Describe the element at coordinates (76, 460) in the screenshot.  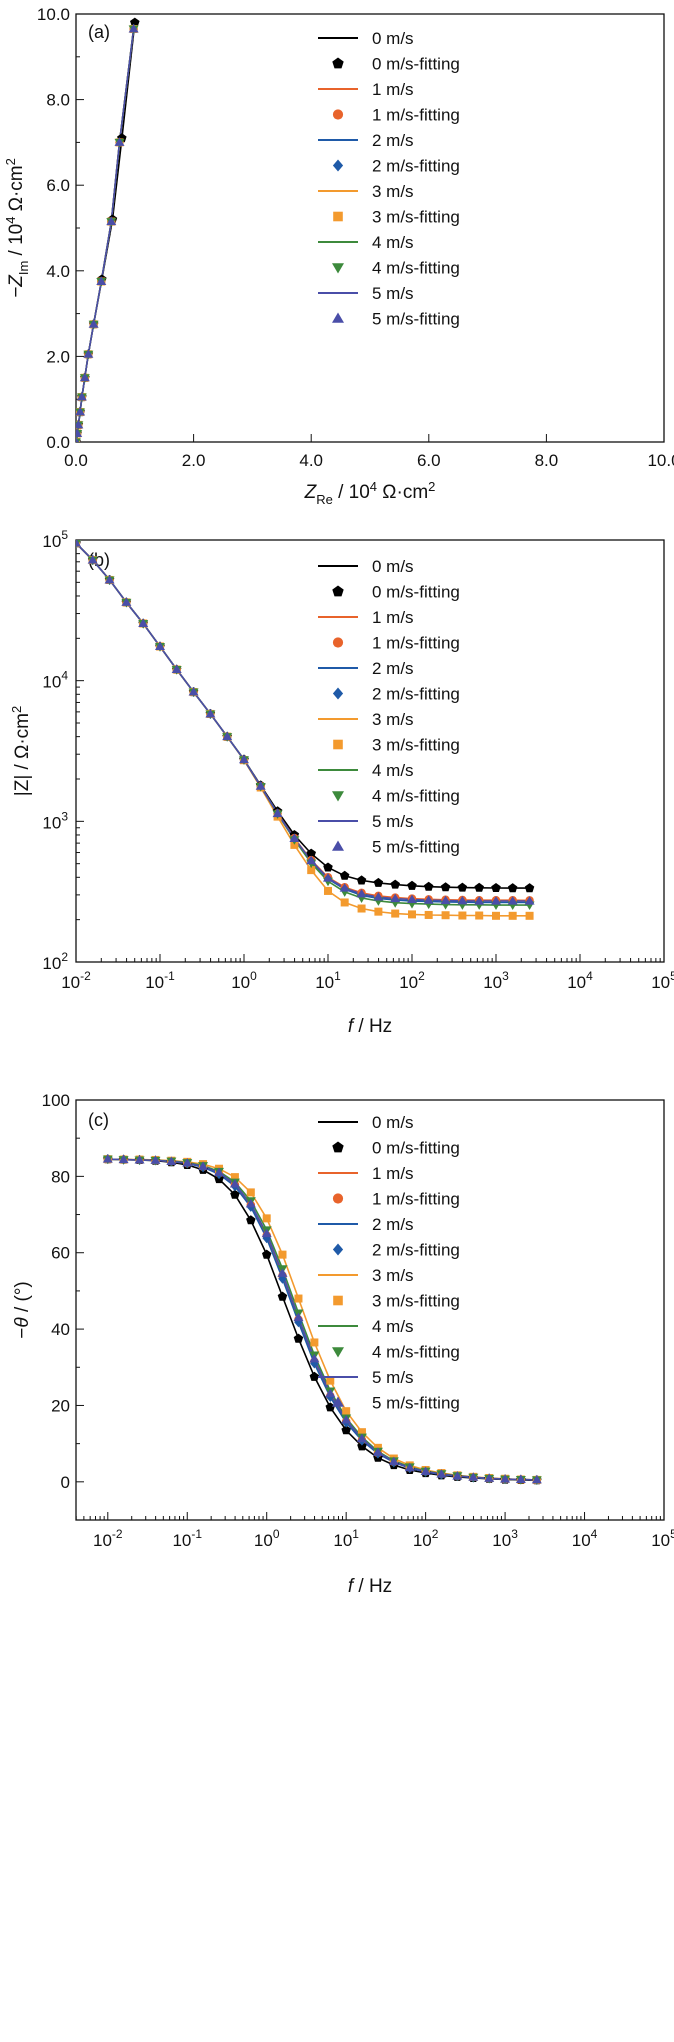
I see `x-tick-label: 0.0` at that location.